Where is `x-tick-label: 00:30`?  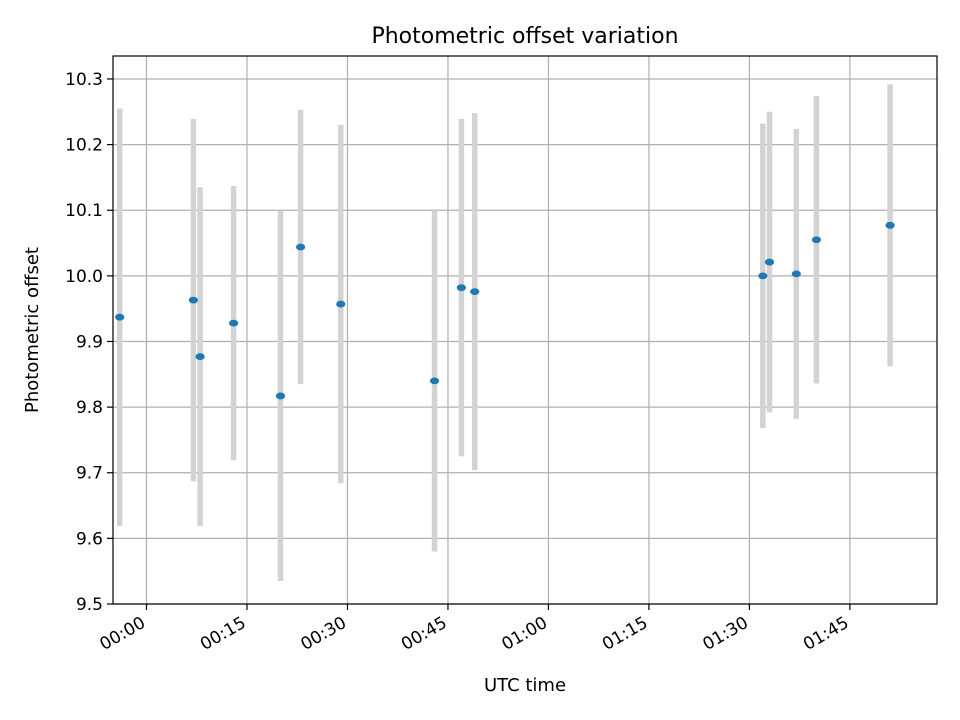
x-tick-label: 00:30 is located at coordinates (324, 634).